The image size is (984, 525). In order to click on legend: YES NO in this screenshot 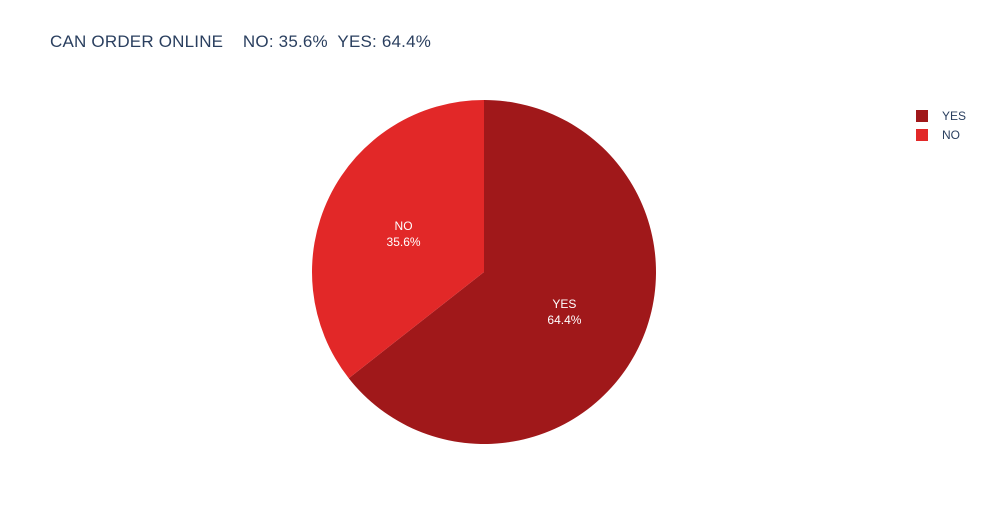, I will do `click(941, 125)`.